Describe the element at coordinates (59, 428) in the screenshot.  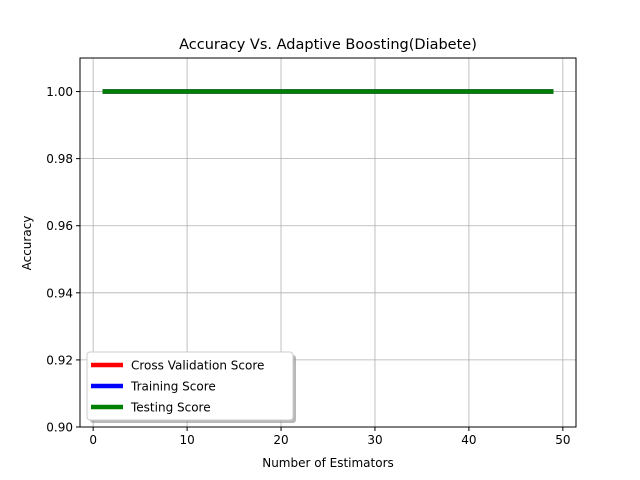
I see `y-tick-label: 0.90` at that location.